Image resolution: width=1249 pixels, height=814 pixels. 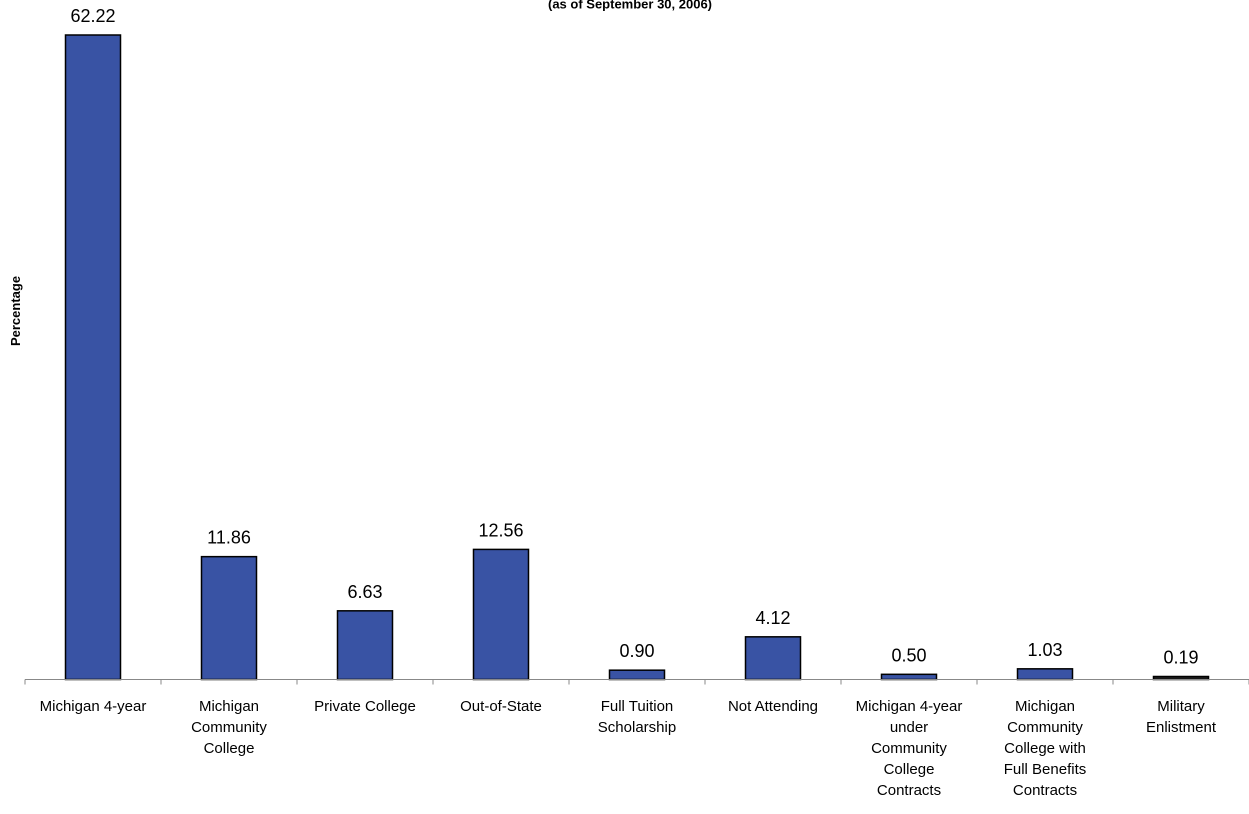 I want to click on data-label: 0.19, so click(x=1180, y=658).